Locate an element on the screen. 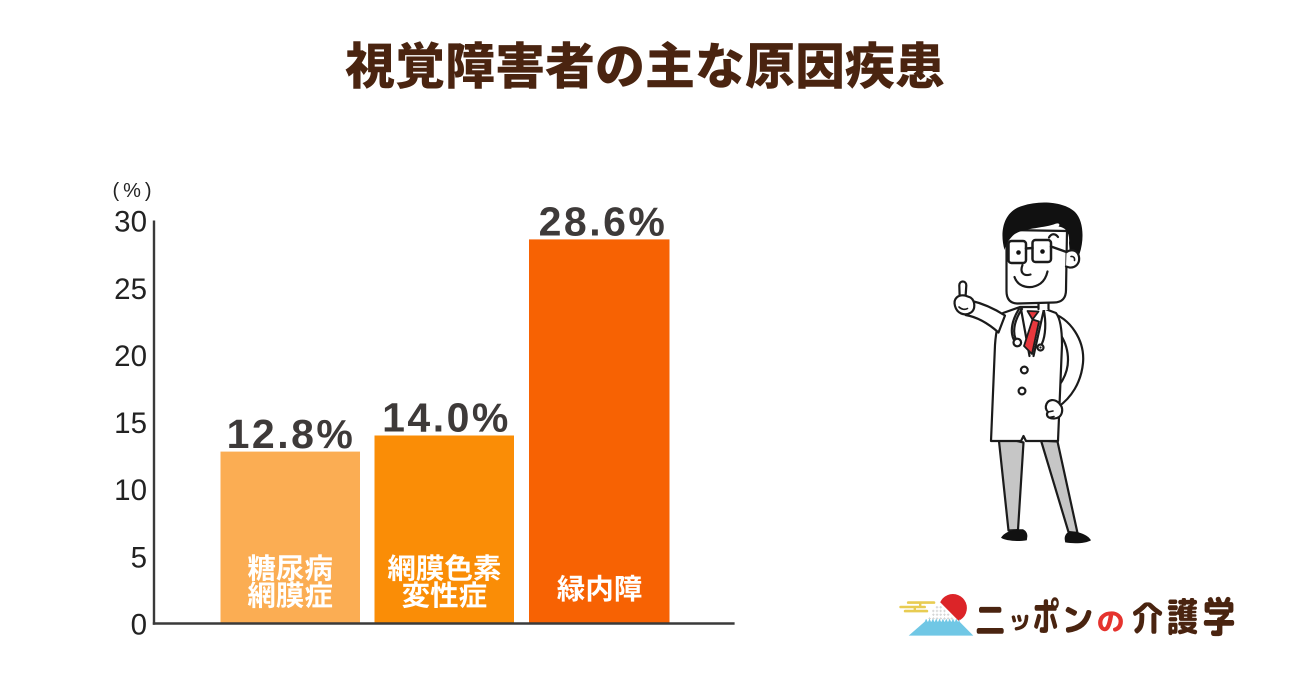  svg-text: 30 is located at coordinates (130, 222).